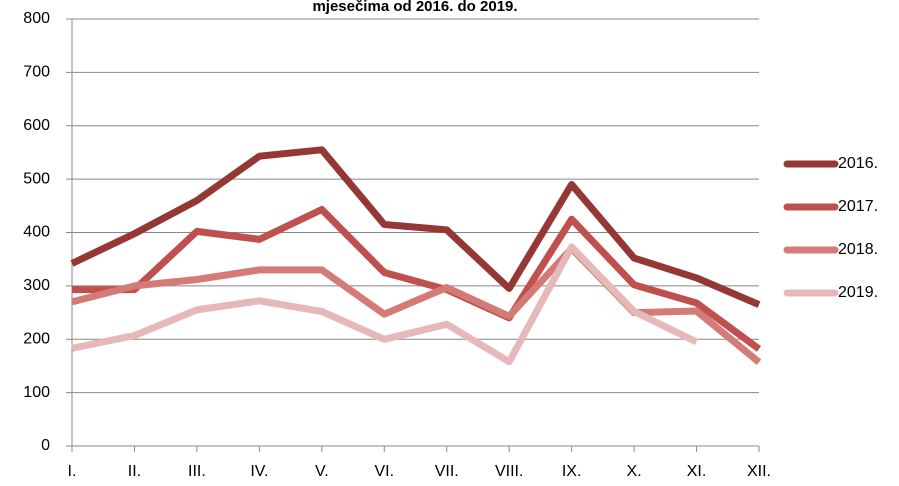 The height and width of the screenshot is (486, 899). I want to click on x-tick-label: VII., so click(447, 471).